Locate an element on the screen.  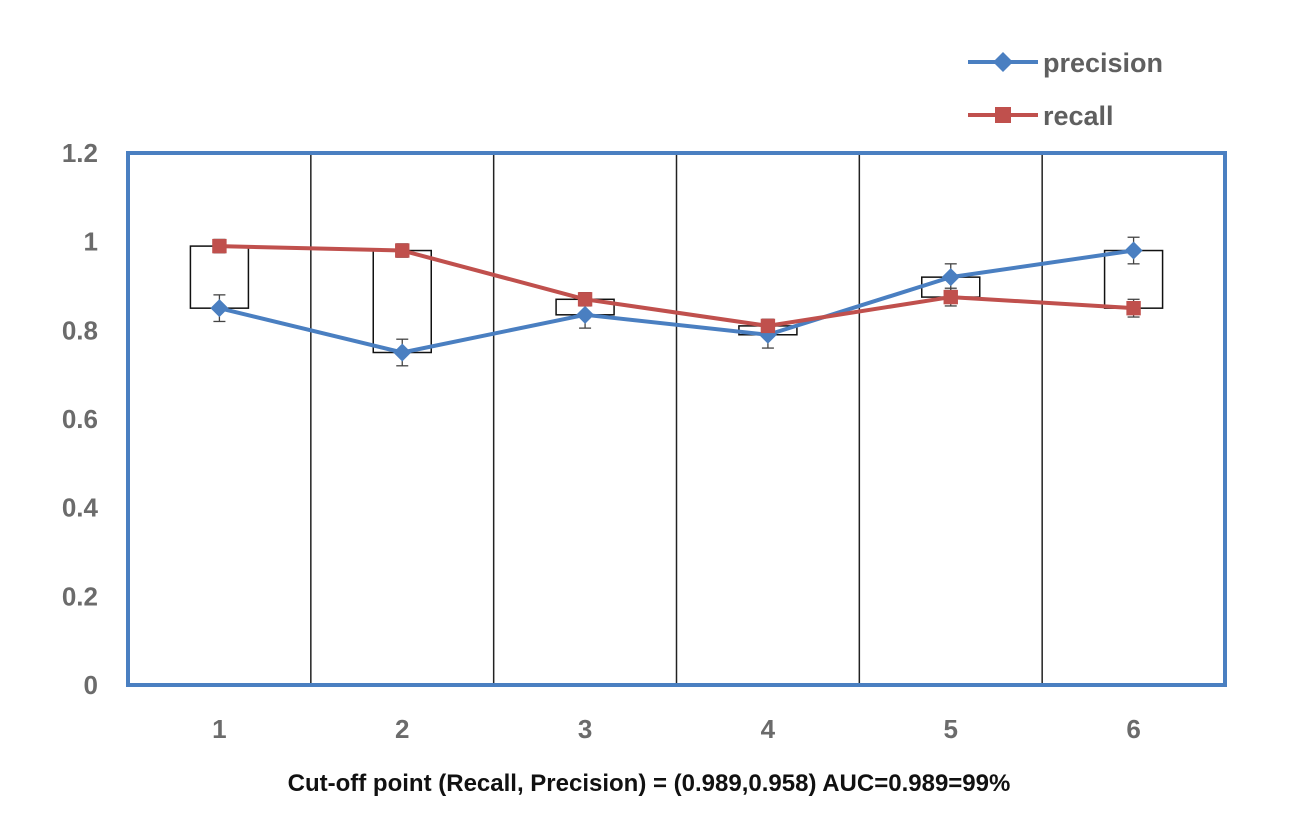
x-tick-label: 2 is located at coordinates (402, 729).